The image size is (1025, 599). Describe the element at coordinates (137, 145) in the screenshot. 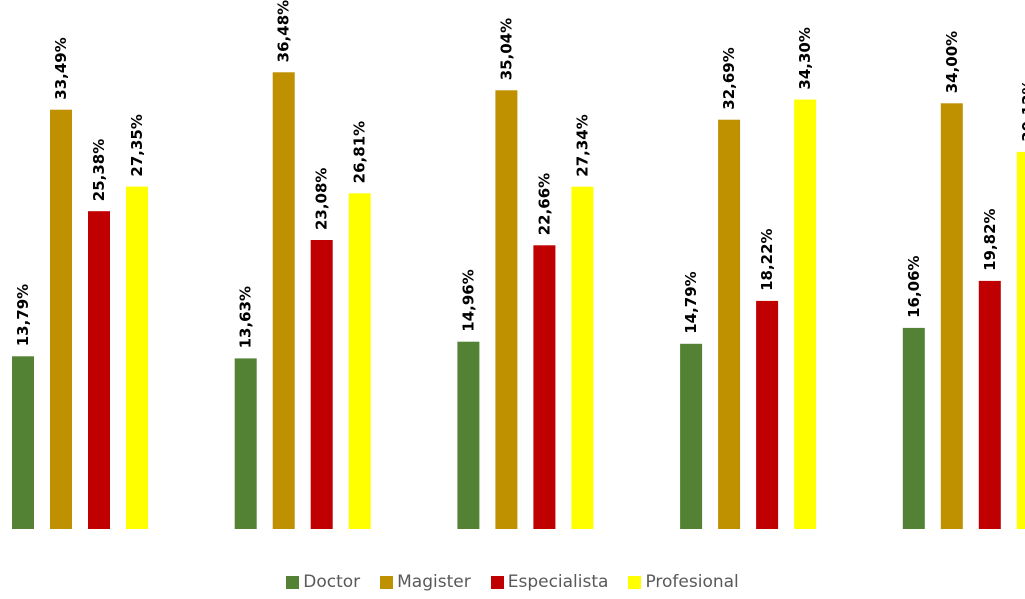

I see `data-label-profesional-1: 27,35%` at that location.